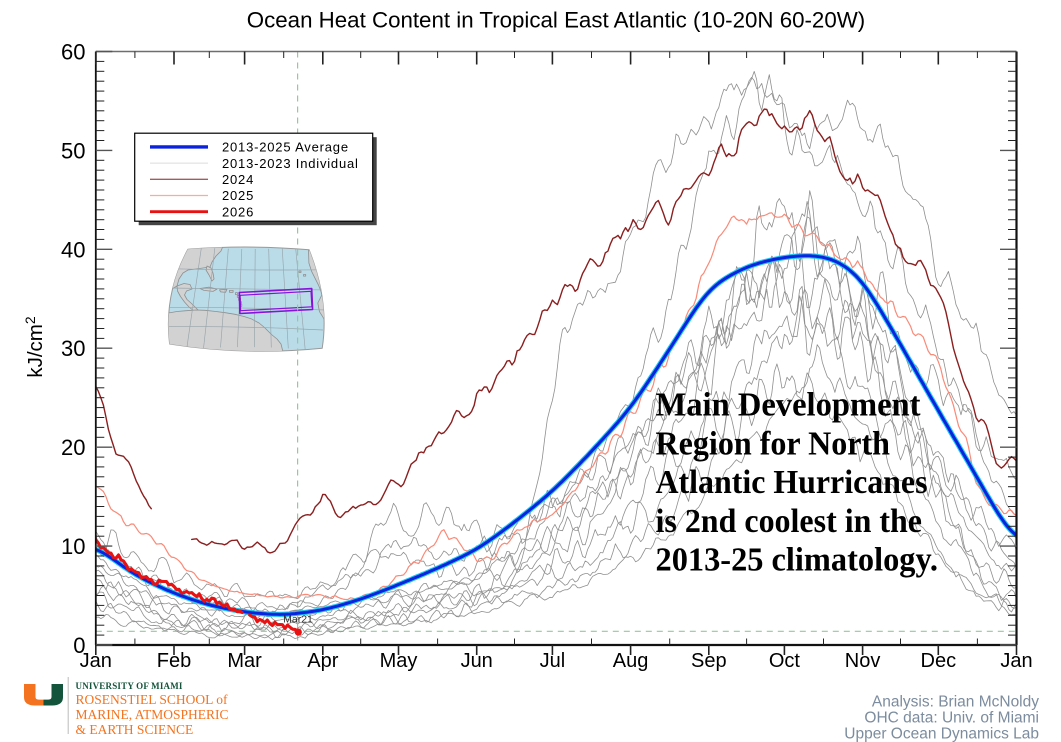 This screenshot has height=742, width=1061. I want to click on svg-text: & EARTH SCIENCE, so click(135, 729).